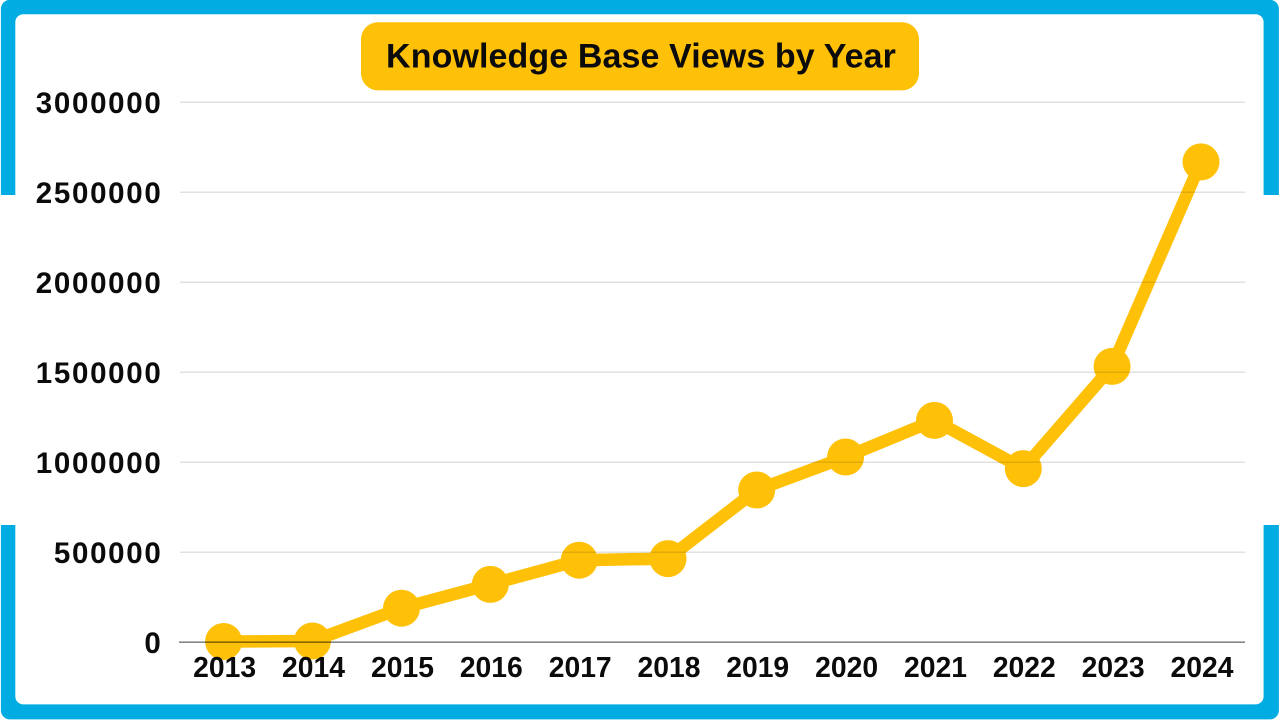  Describe the element at coordinates (491, 667) in the screenshot. I see `svg-text: 2016` at that location.